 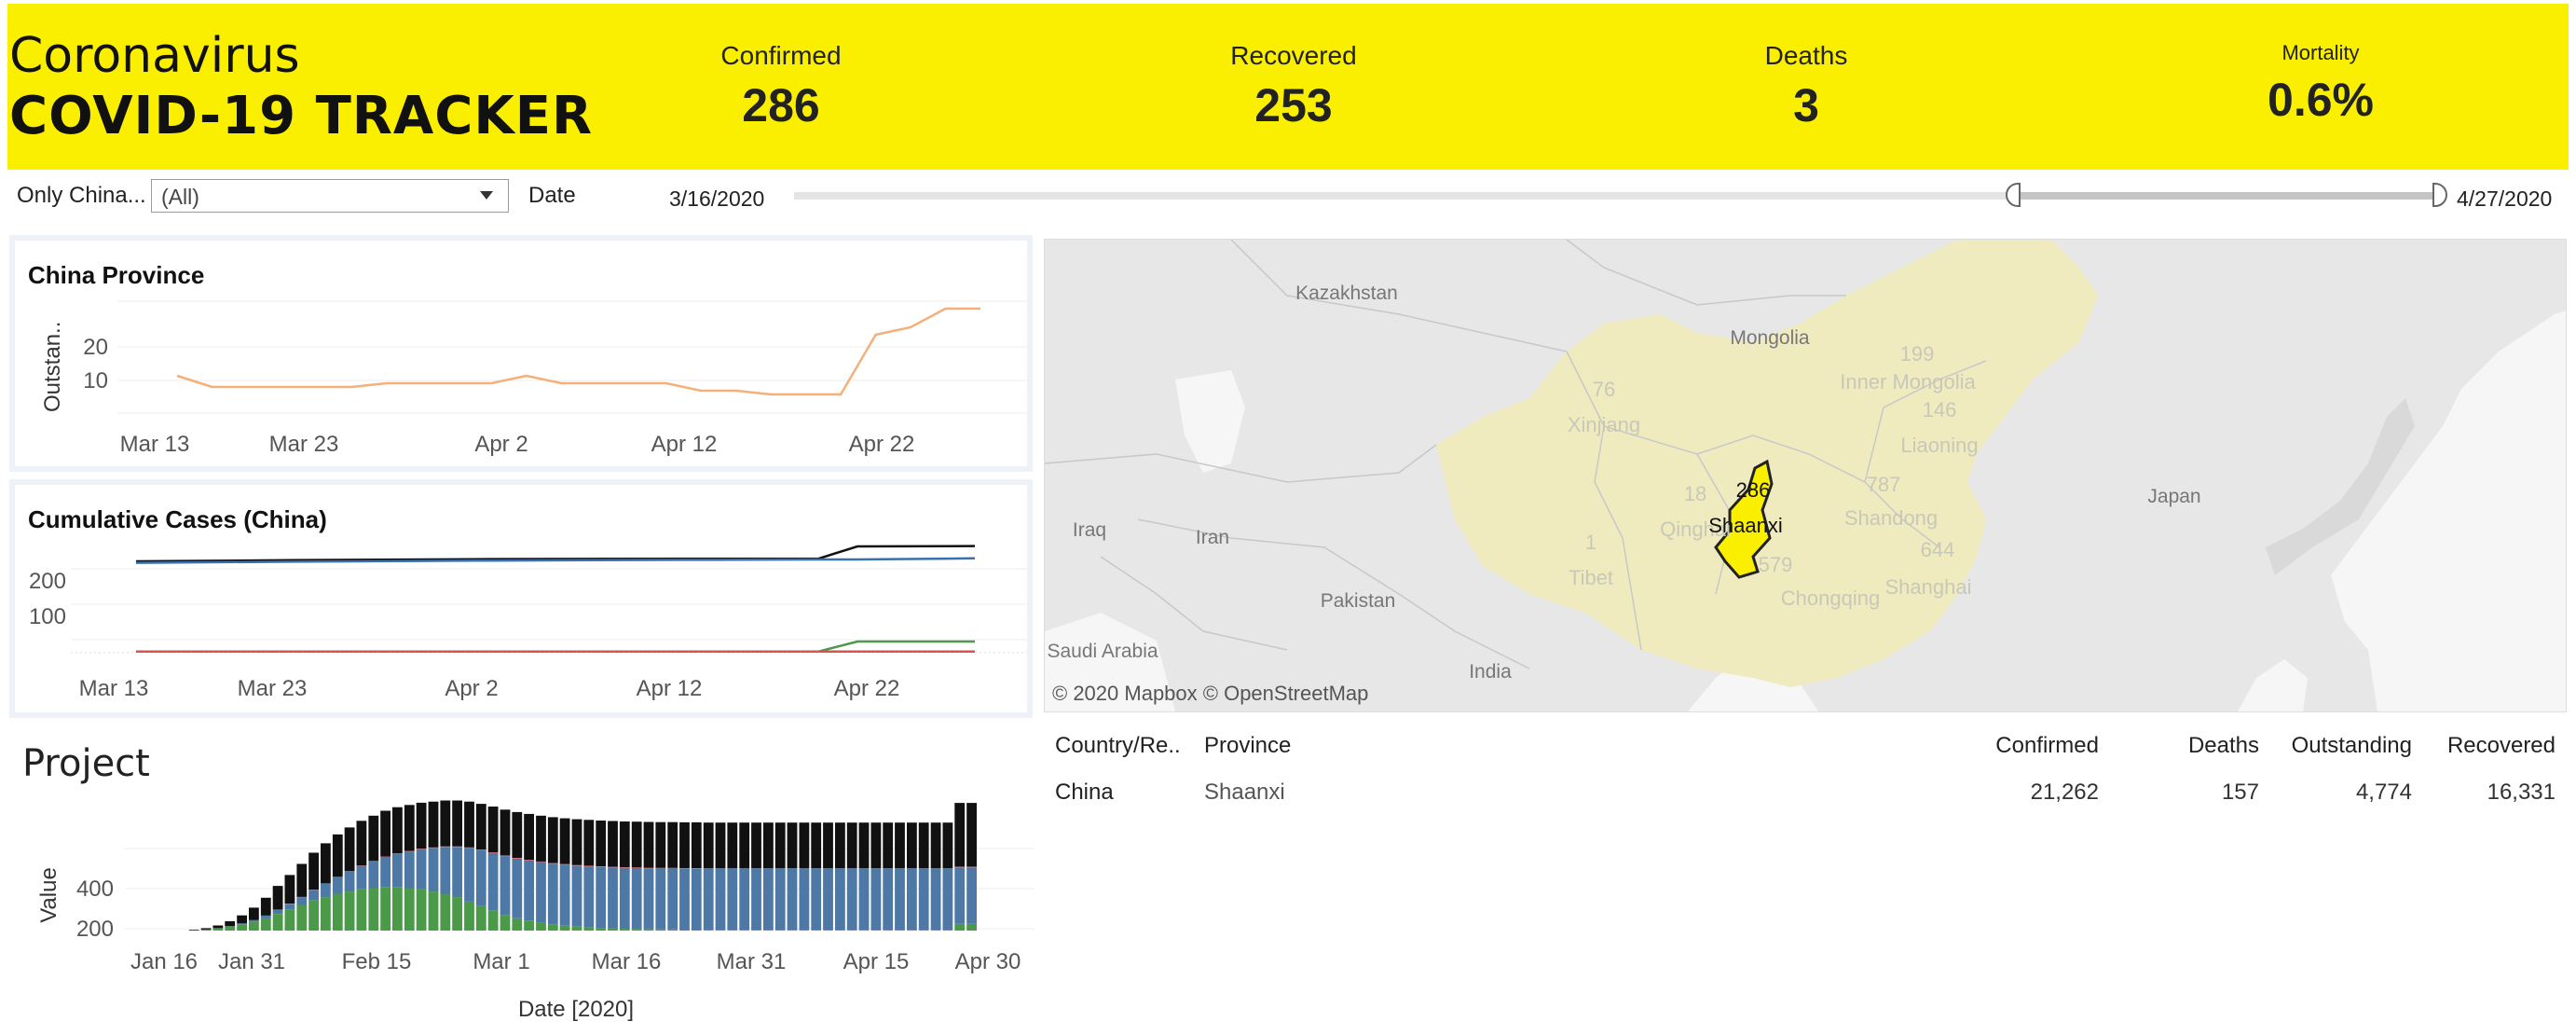 I want to click on table-header: Recovered, so click(x=2500, y=746).